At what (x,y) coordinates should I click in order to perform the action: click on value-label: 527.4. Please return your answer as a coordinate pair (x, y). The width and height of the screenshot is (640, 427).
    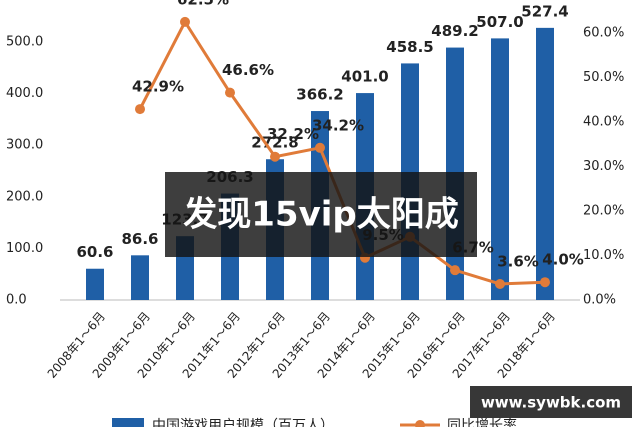
    Looking at the image, I should click on (544, 11).